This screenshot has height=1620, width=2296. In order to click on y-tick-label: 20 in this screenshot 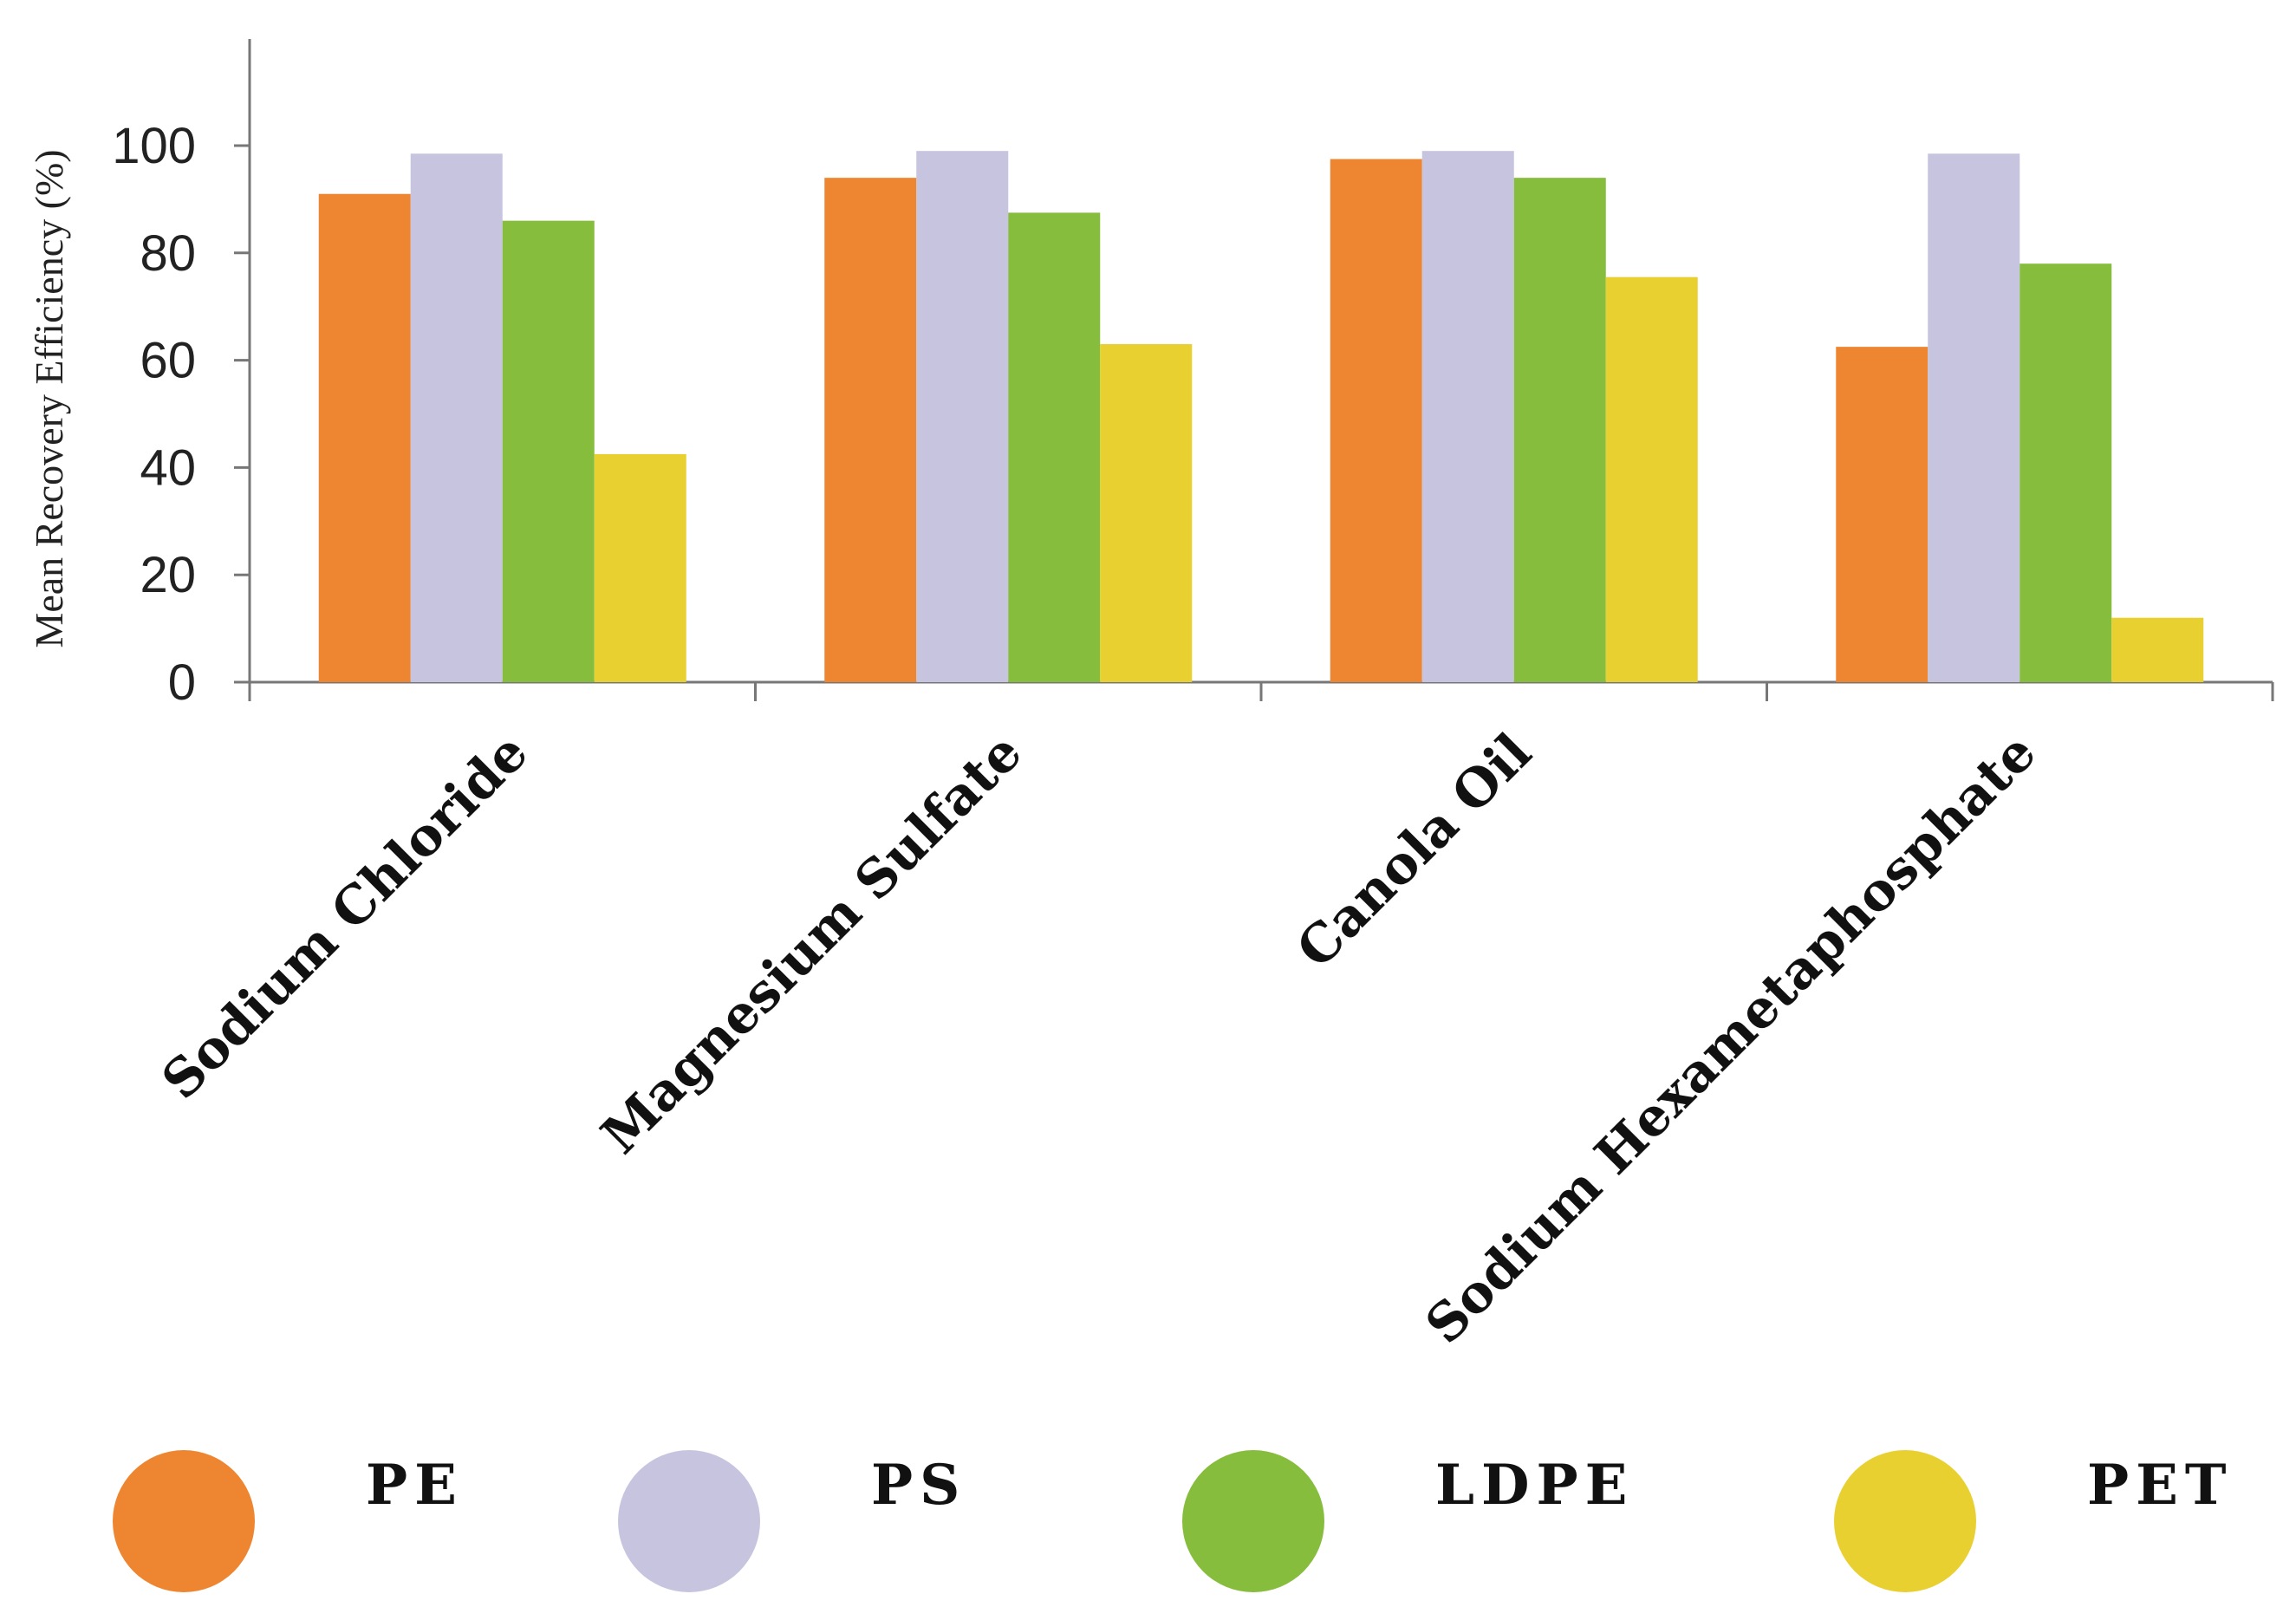, I will do `click(168, 575)`.